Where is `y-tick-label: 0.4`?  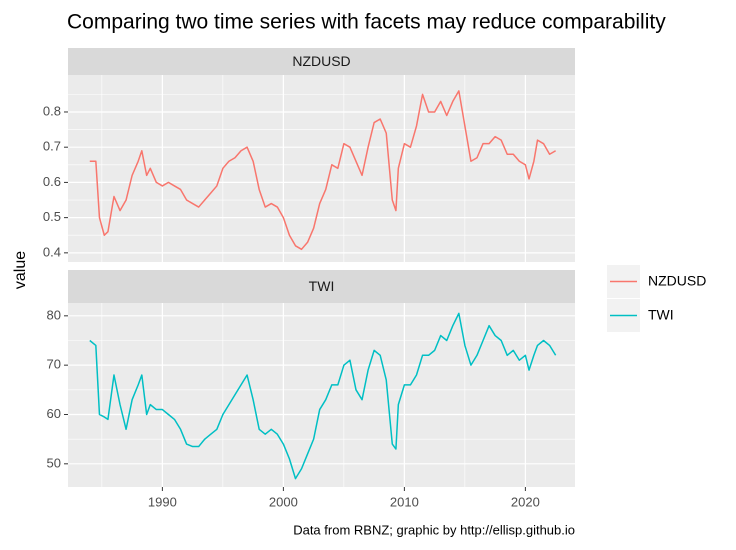 y-tick-label: 0.4 is located at coordinates (52, 251).